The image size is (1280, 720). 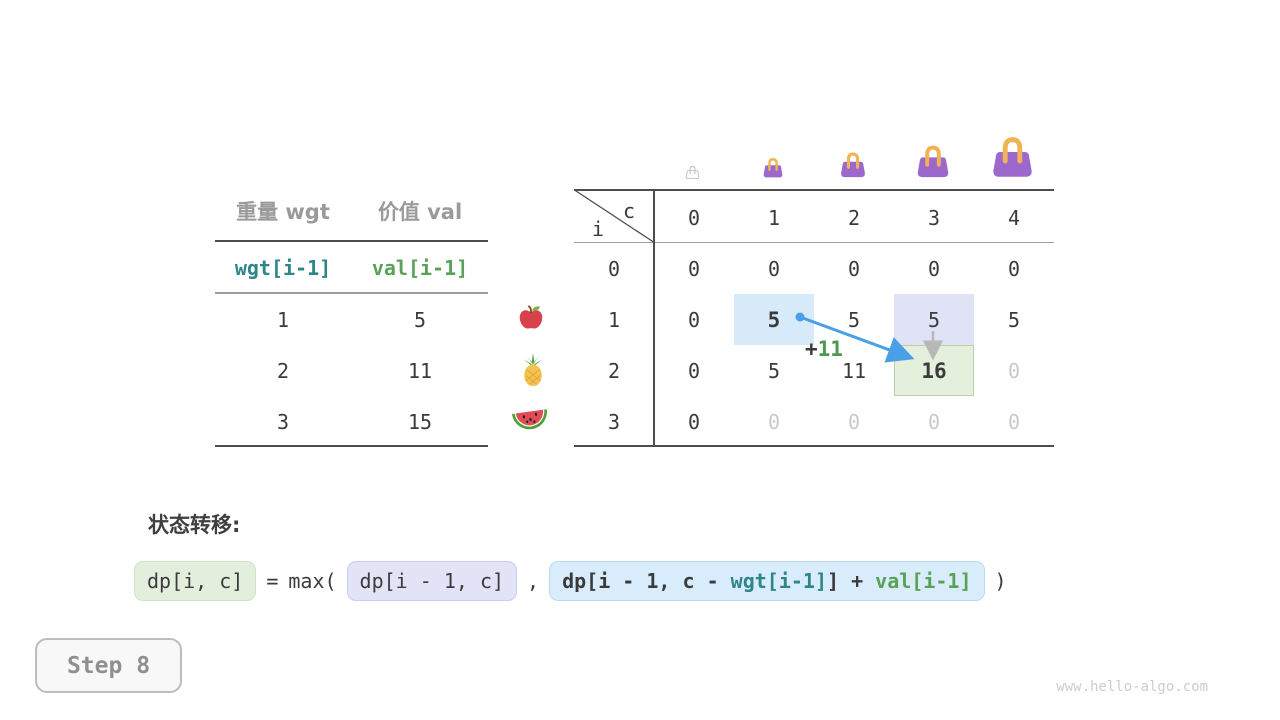 I want to click on items-table-subheader-wgt: wgt[i-1], so click(x=283, y=268).